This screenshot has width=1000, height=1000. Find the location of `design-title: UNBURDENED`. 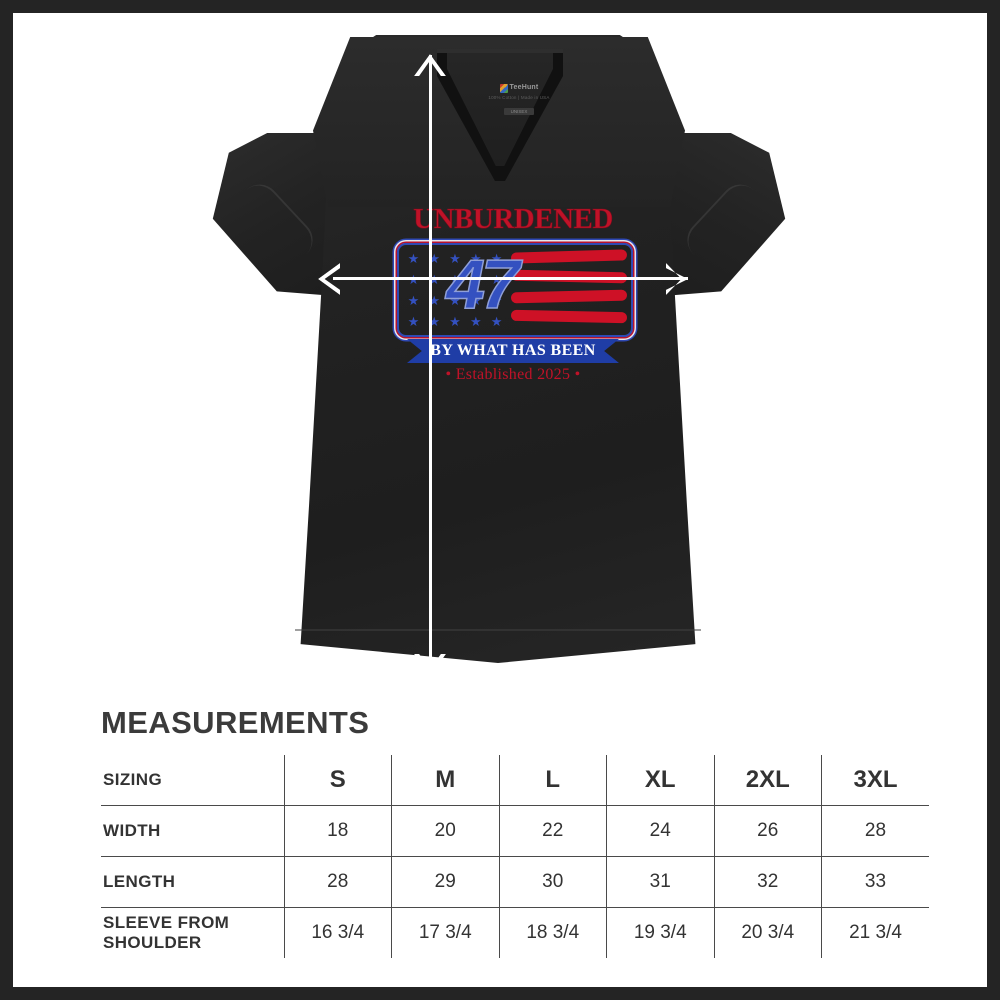

design-title: UNBURDENED is located at coordinates (513, 219).